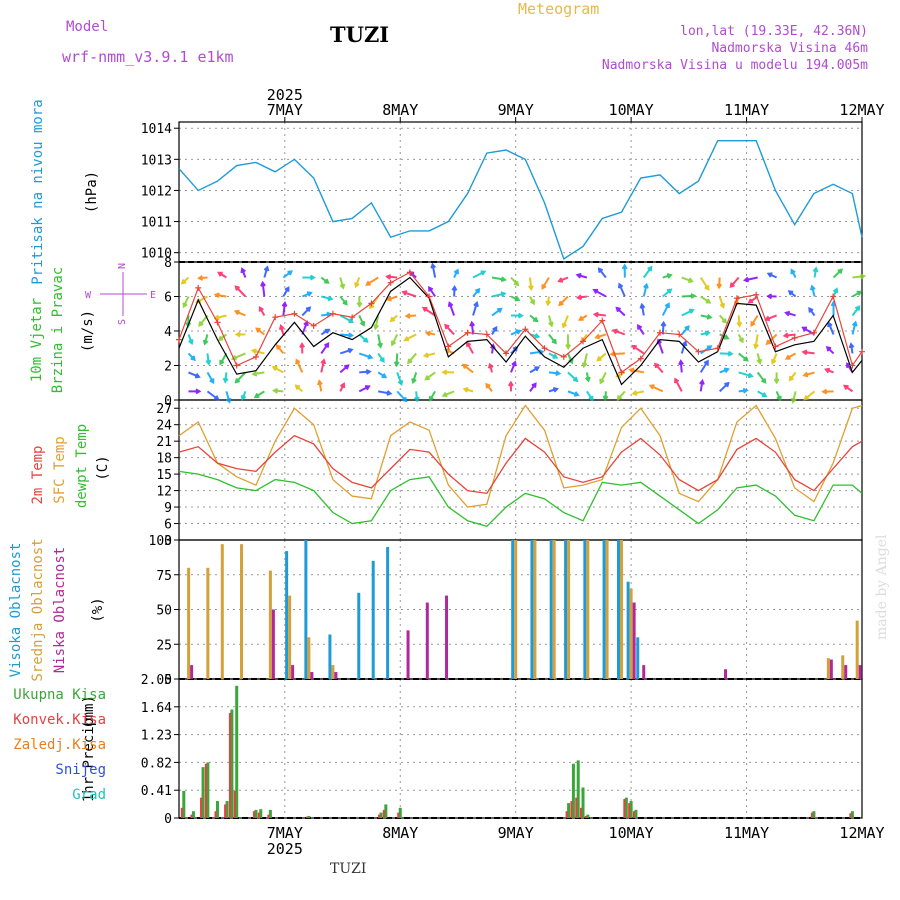 The width and height of the screenshot is (900, 900). What do you see at coordinates (164, 409) in the screenshot?
I see `temperature-ytick-label: 27` at bounding box center [164, 409].